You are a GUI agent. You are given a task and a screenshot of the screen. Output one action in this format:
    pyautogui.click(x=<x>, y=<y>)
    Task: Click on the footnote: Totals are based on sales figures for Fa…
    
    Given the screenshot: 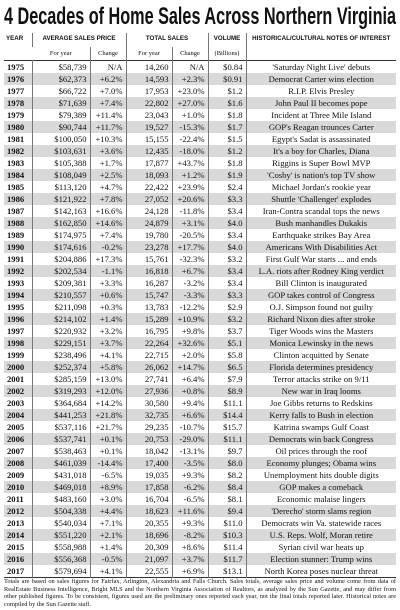 What is the action you would take?
    pyautogui.click(x=200, y=593)
    